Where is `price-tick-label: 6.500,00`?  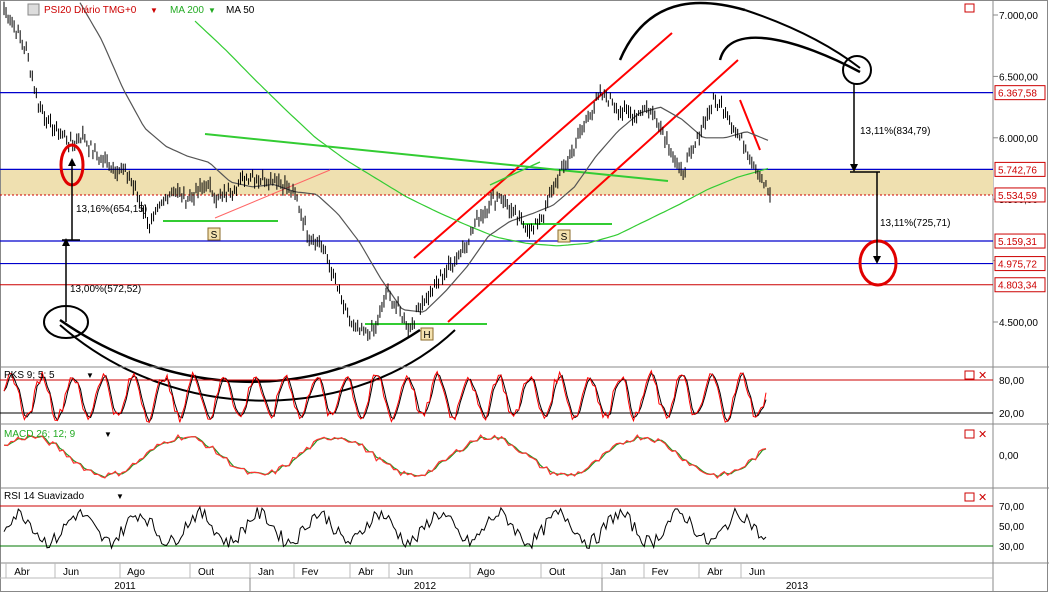
price-tick-label: 6.500,00 is located at coordinates (1018, 77).